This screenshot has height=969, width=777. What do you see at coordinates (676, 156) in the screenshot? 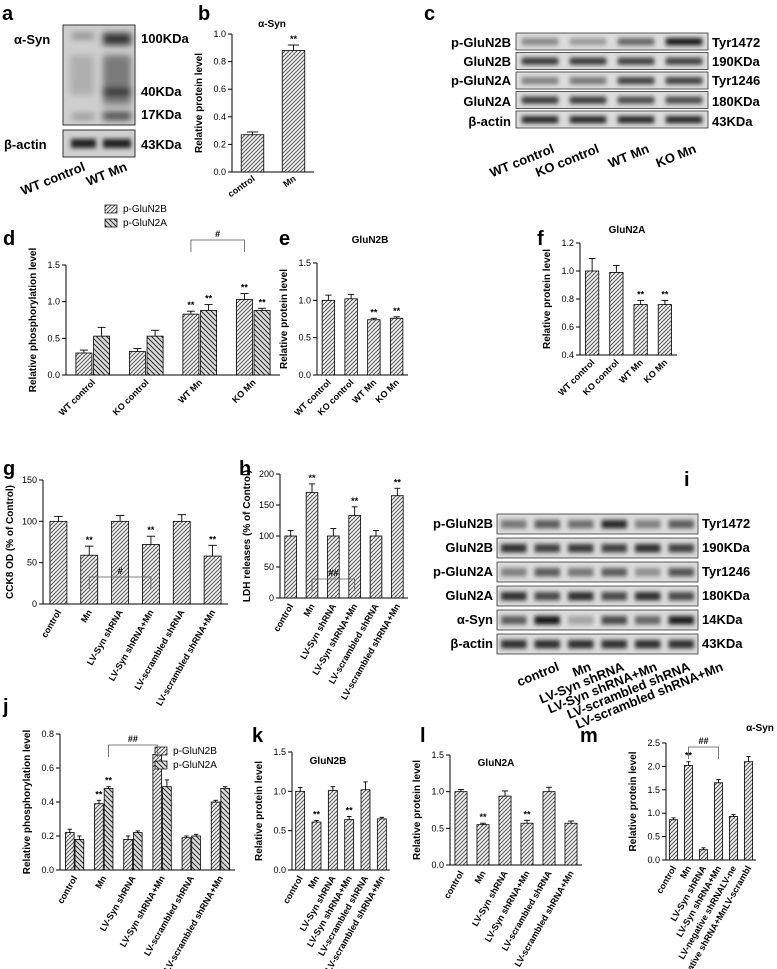
I see `blot-c-lane-label: KO Mn` at bounding box center [676, 156].